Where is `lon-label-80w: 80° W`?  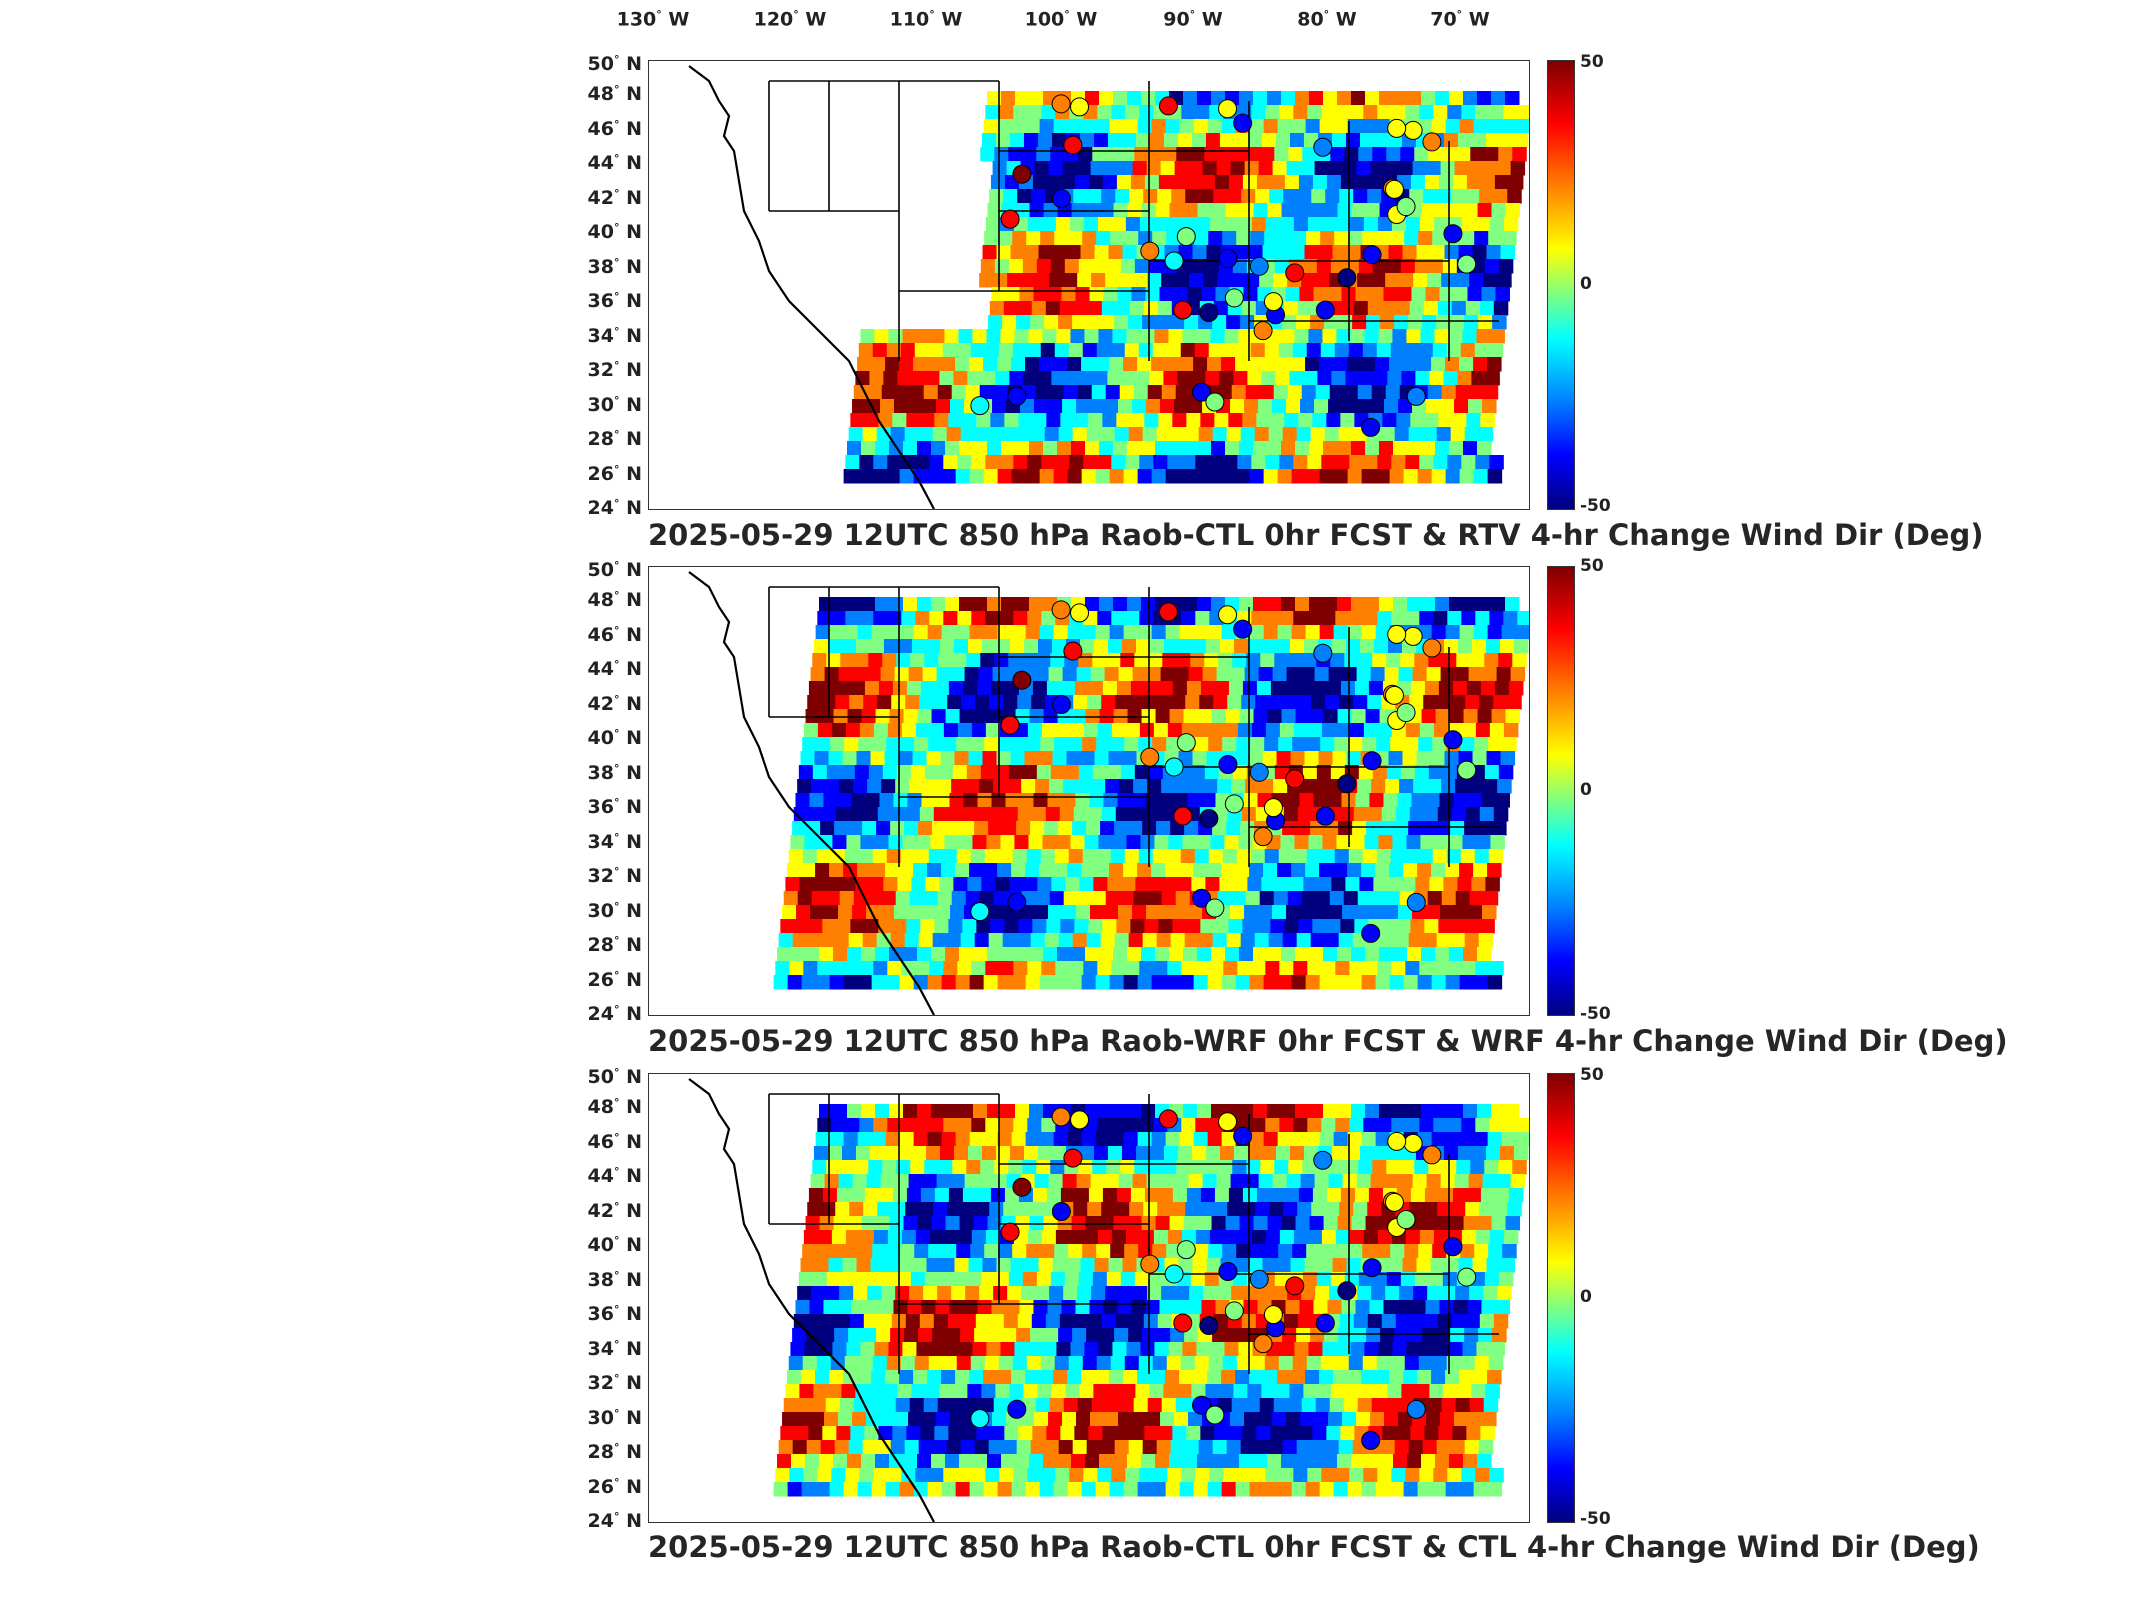 lon-label-80w: 80° W is located at coordinates (1327, 19).